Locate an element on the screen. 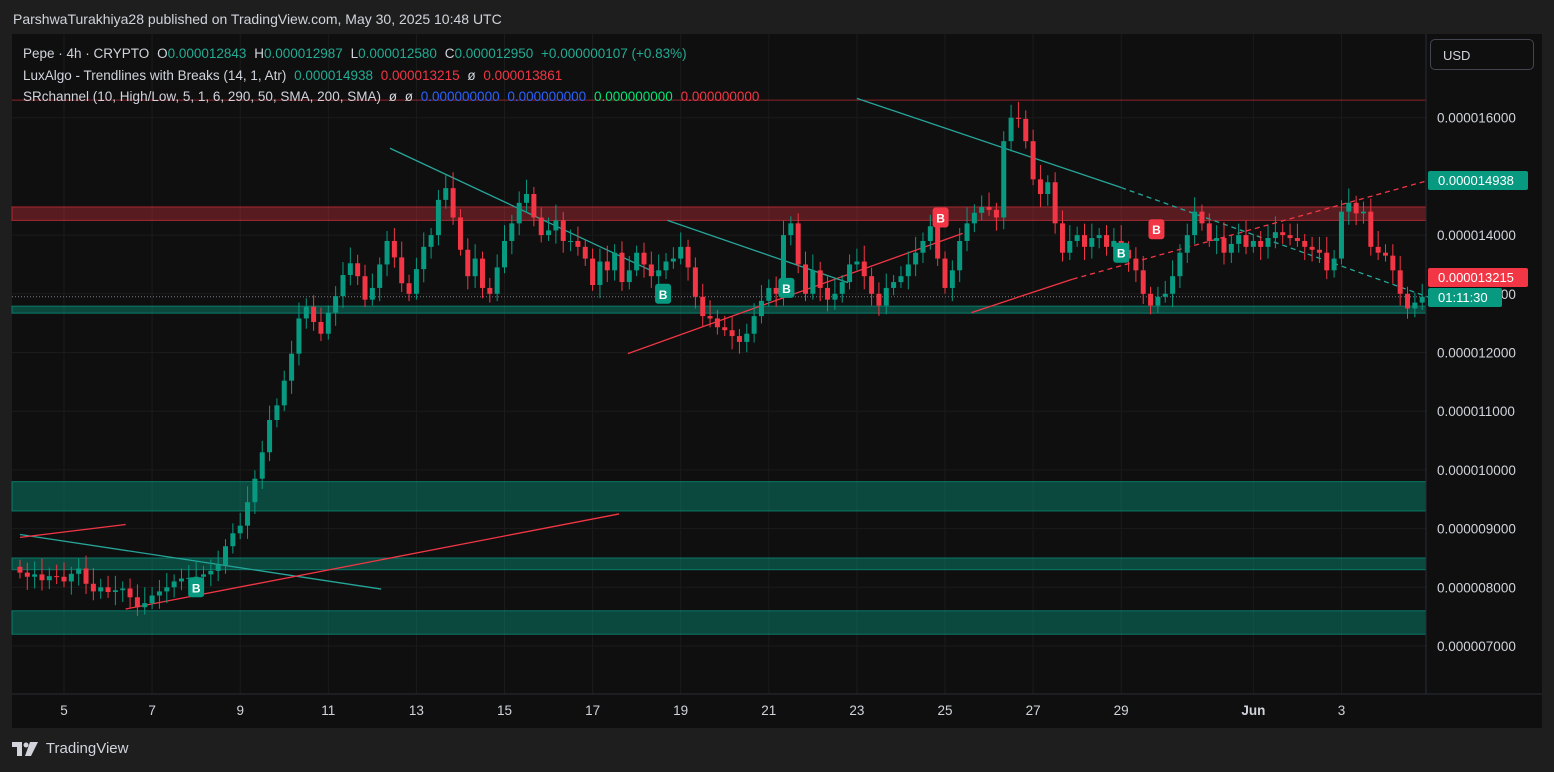 Image resolution: width=1554 pixels, height=772 pixels. legend-luxalgo-na: ø is located at coordinates (471, 75).